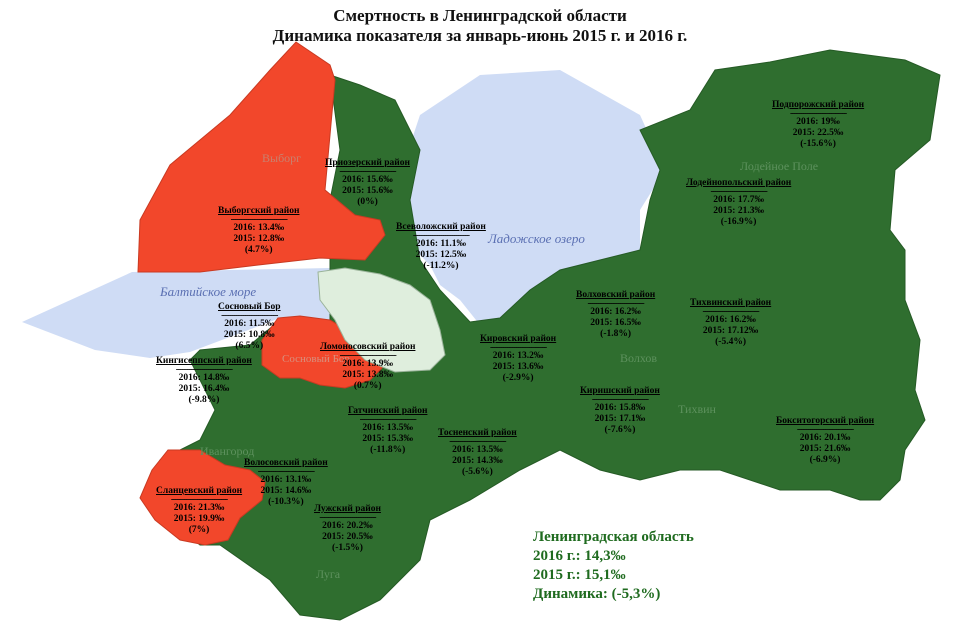 Image resolution: width=960 pixels, height=634 pixels. What do you see at coordinates (328, 574) in the screenshot?
I see `town-luga-label: Луга` at bounding box center [328, 574].